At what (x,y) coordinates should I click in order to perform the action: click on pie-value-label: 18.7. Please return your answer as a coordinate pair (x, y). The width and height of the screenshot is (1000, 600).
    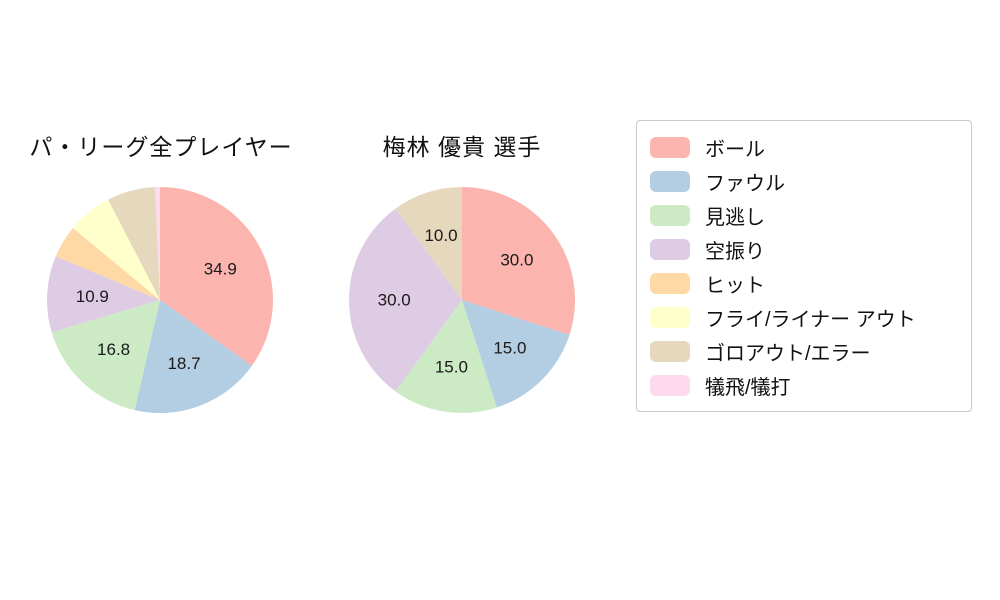
    Looking at the image, I should click on (183, 363).